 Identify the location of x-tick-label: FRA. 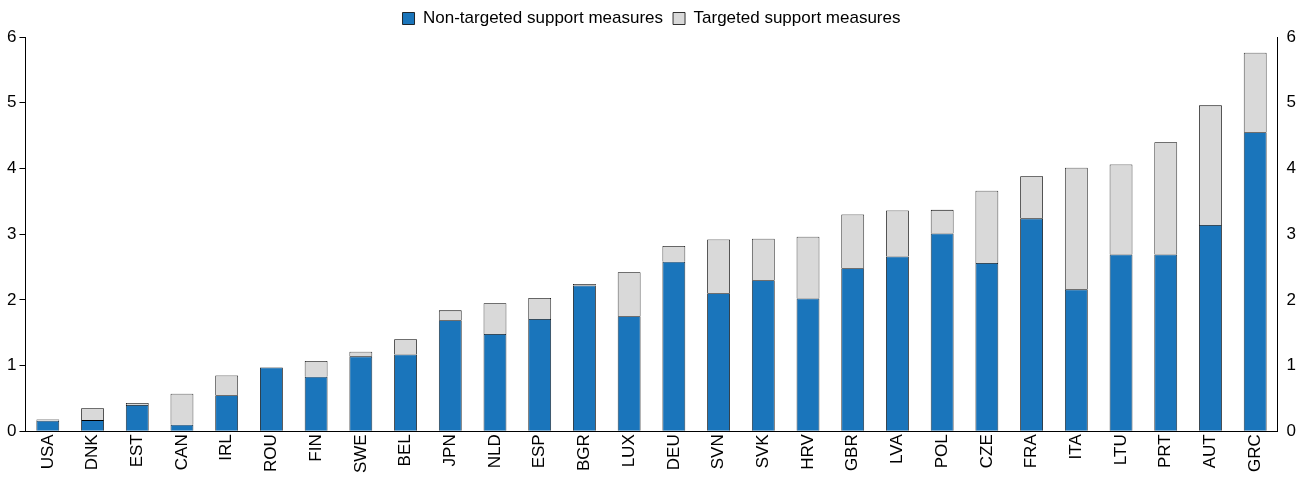
(1031, 451).